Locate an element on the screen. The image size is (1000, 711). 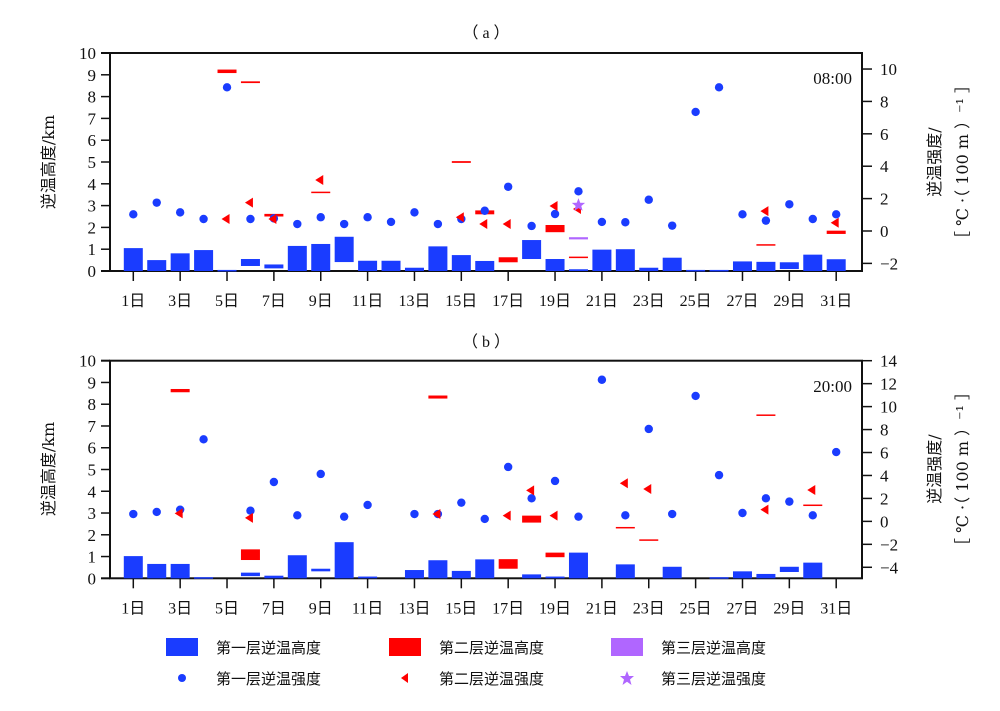
legend-label: 第三层逆温强度 is located at coordinates (714, 678).